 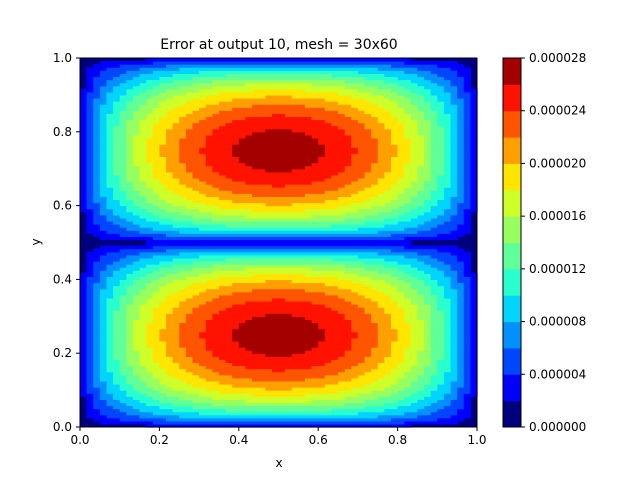 I want to click on x-tick-label: 0.2, so click(x=159, y=440).